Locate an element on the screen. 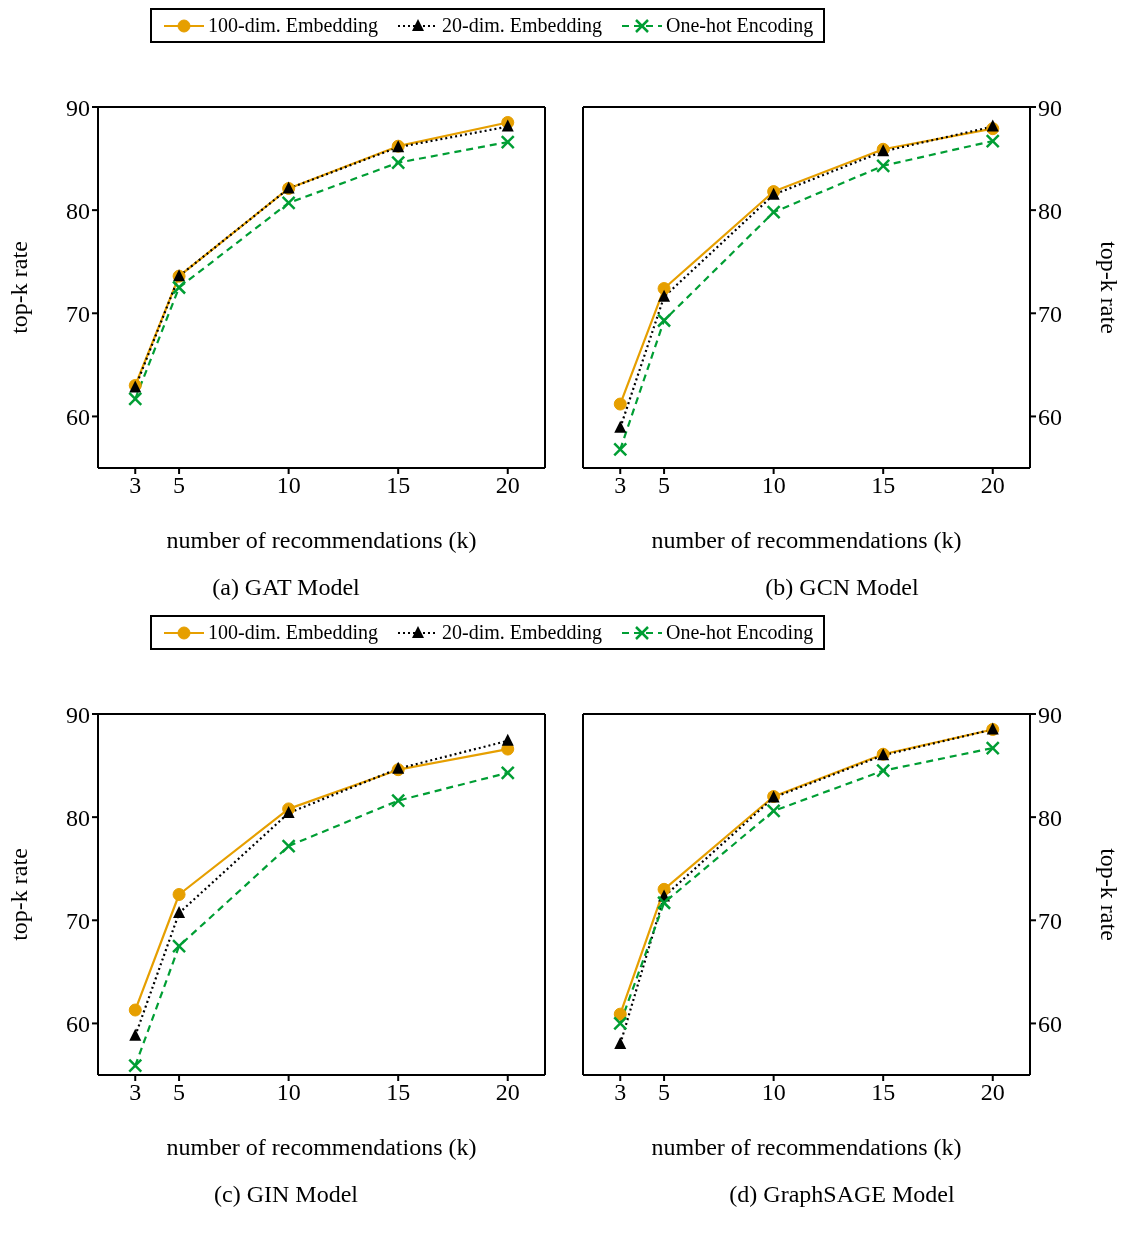  text: (b) GCN Model is located at coordinates (842, 587).